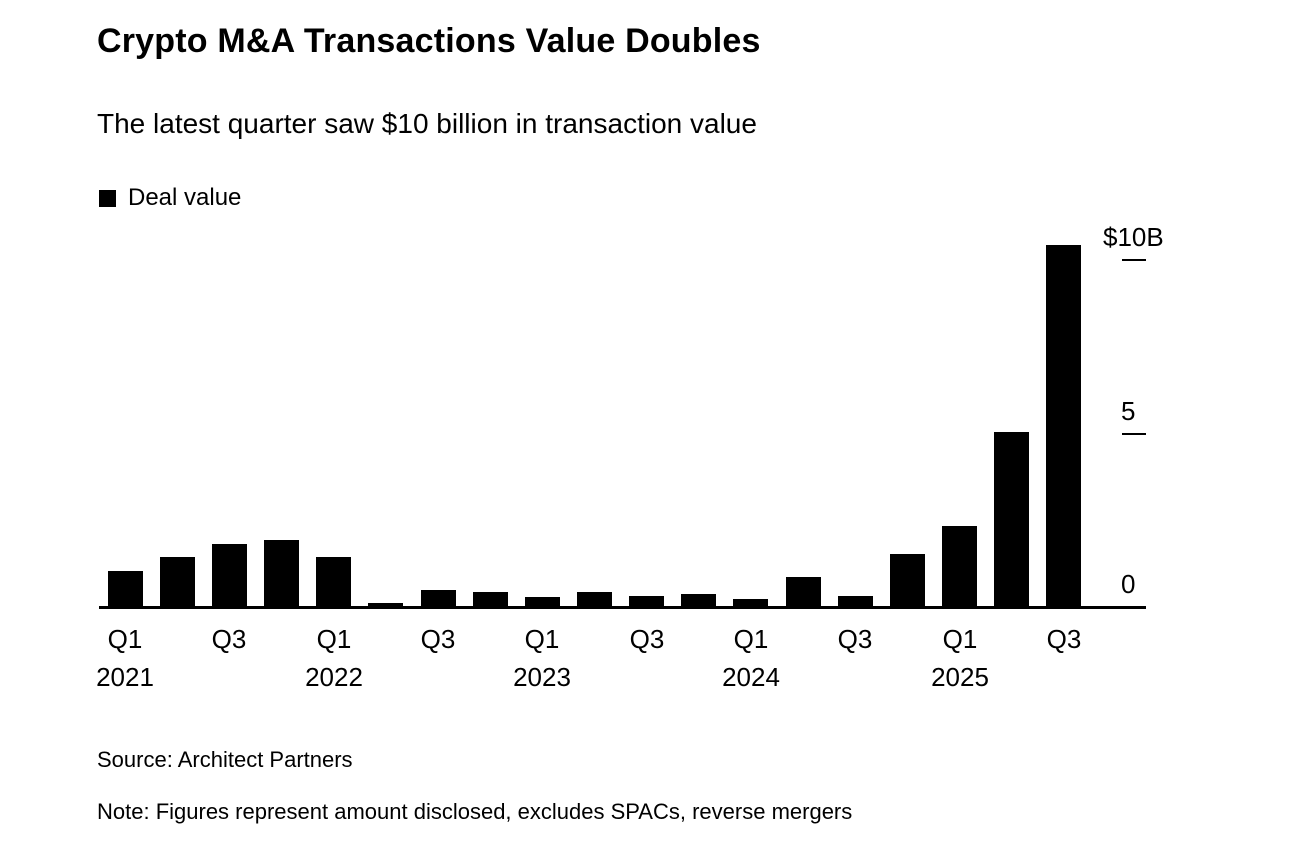 The image size is (1290, 850). Describe the element at coordinates (907, 580) in the screenshot. I see `bar-q4-2024` at that location.